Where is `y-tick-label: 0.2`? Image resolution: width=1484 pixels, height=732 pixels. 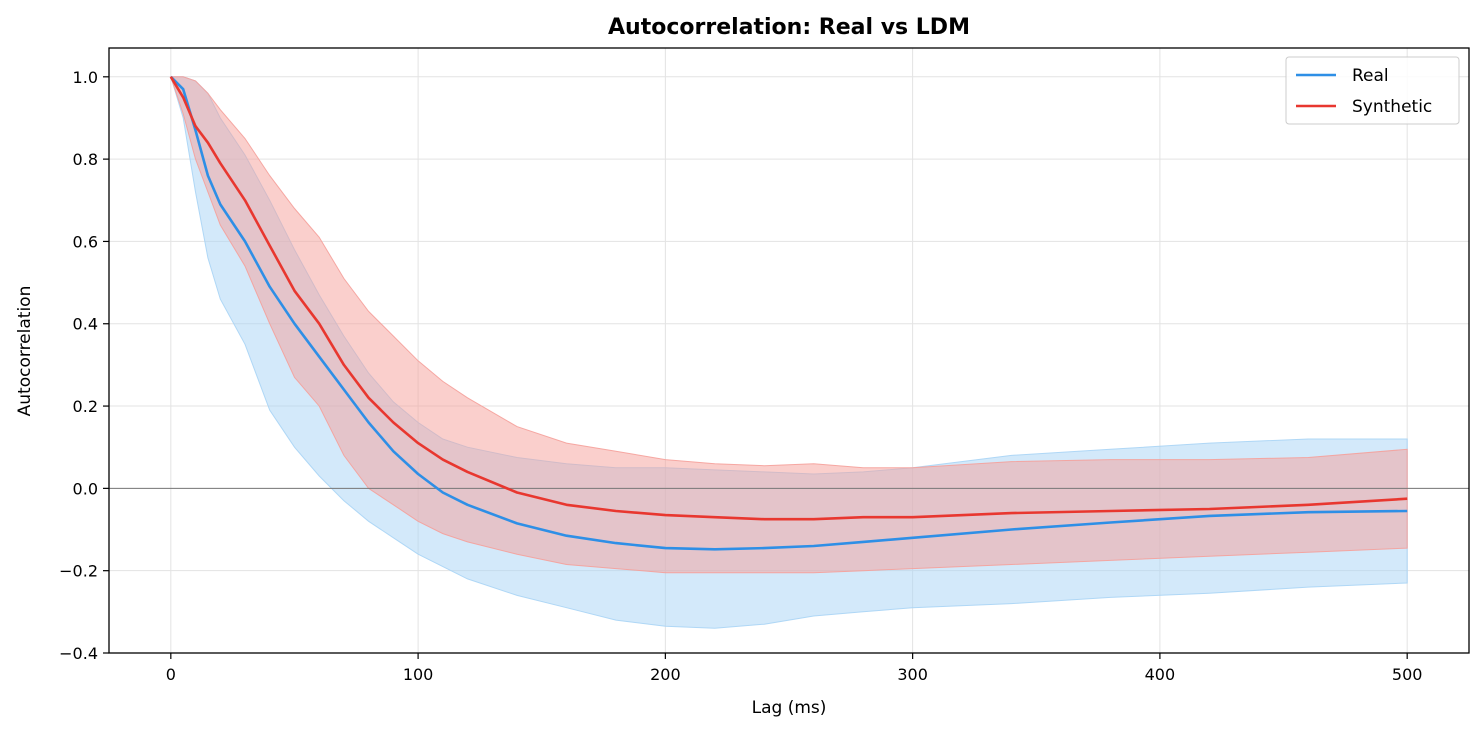
y-tick-label: 0.2 is located at coordinates (85, 406).